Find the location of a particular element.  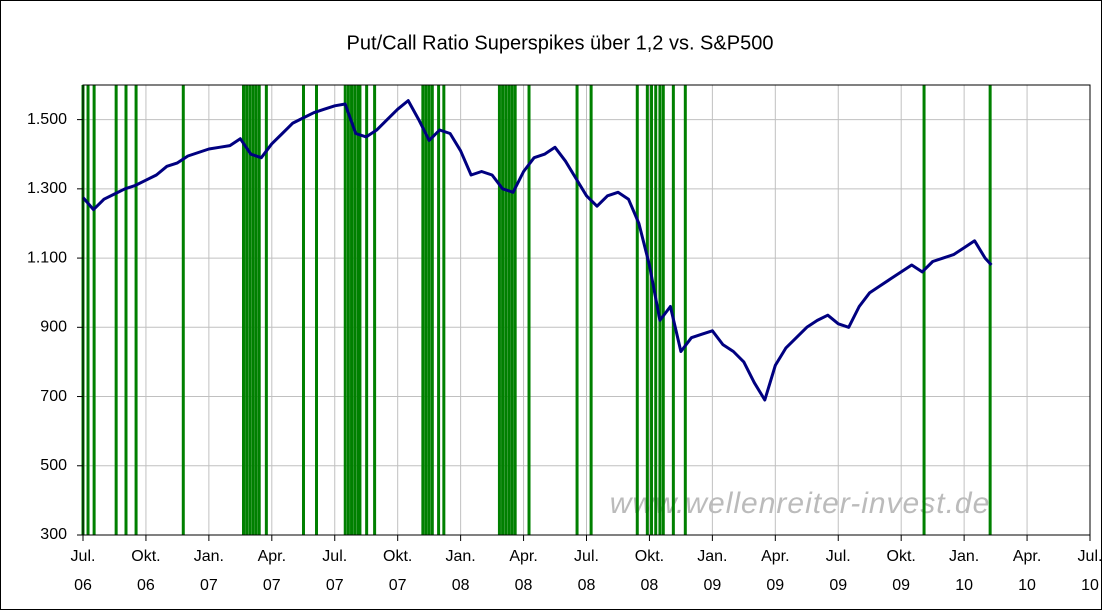

y-tick-label: 1.500 is located at coordinates (47, 119).